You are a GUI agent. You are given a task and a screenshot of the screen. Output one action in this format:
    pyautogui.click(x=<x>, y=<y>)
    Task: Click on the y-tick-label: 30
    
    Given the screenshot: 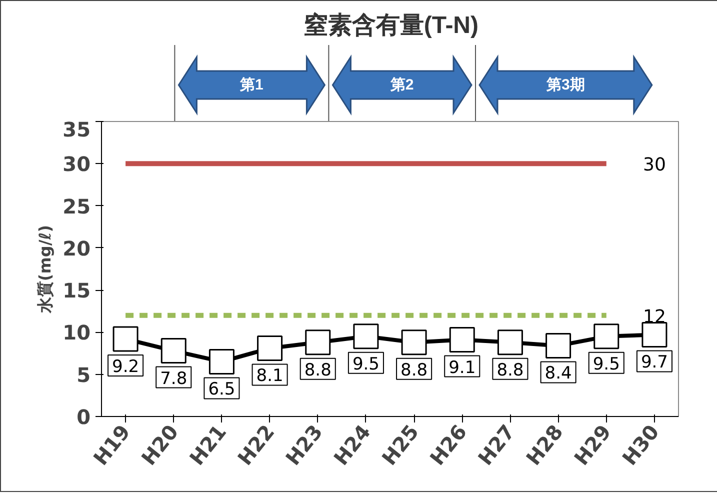 What is the action you would take?
    pyautogui.click(x=76, y=164)
    